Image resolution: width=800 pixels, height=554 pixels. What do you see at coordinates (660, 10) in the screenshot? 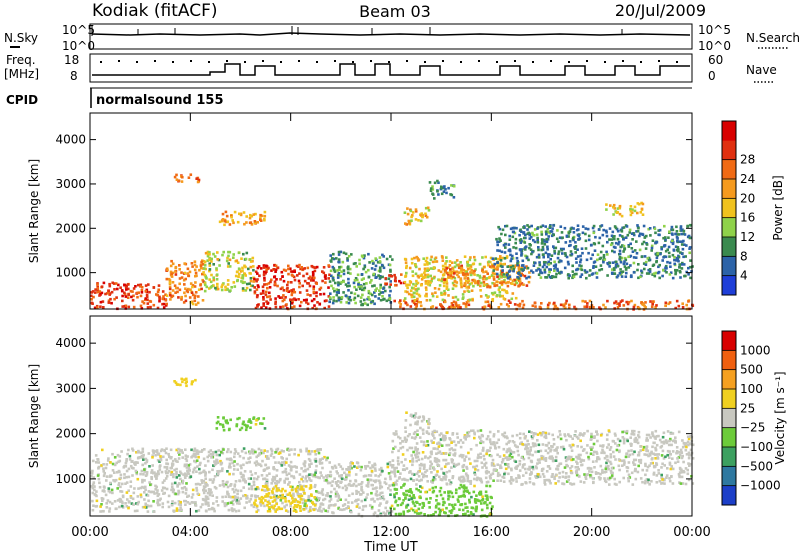
I see `date-title: 20/Jul/2009` at bounding box center [660, 10].